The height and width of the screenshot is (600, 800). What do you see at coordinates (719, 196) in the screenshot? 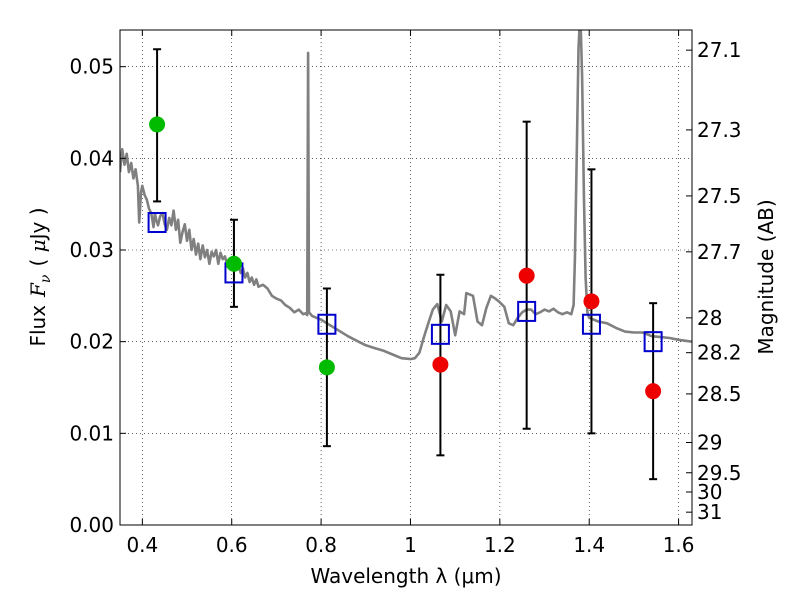
I see `y2-tick-label: 27.5` at bounding box center [719, 196].